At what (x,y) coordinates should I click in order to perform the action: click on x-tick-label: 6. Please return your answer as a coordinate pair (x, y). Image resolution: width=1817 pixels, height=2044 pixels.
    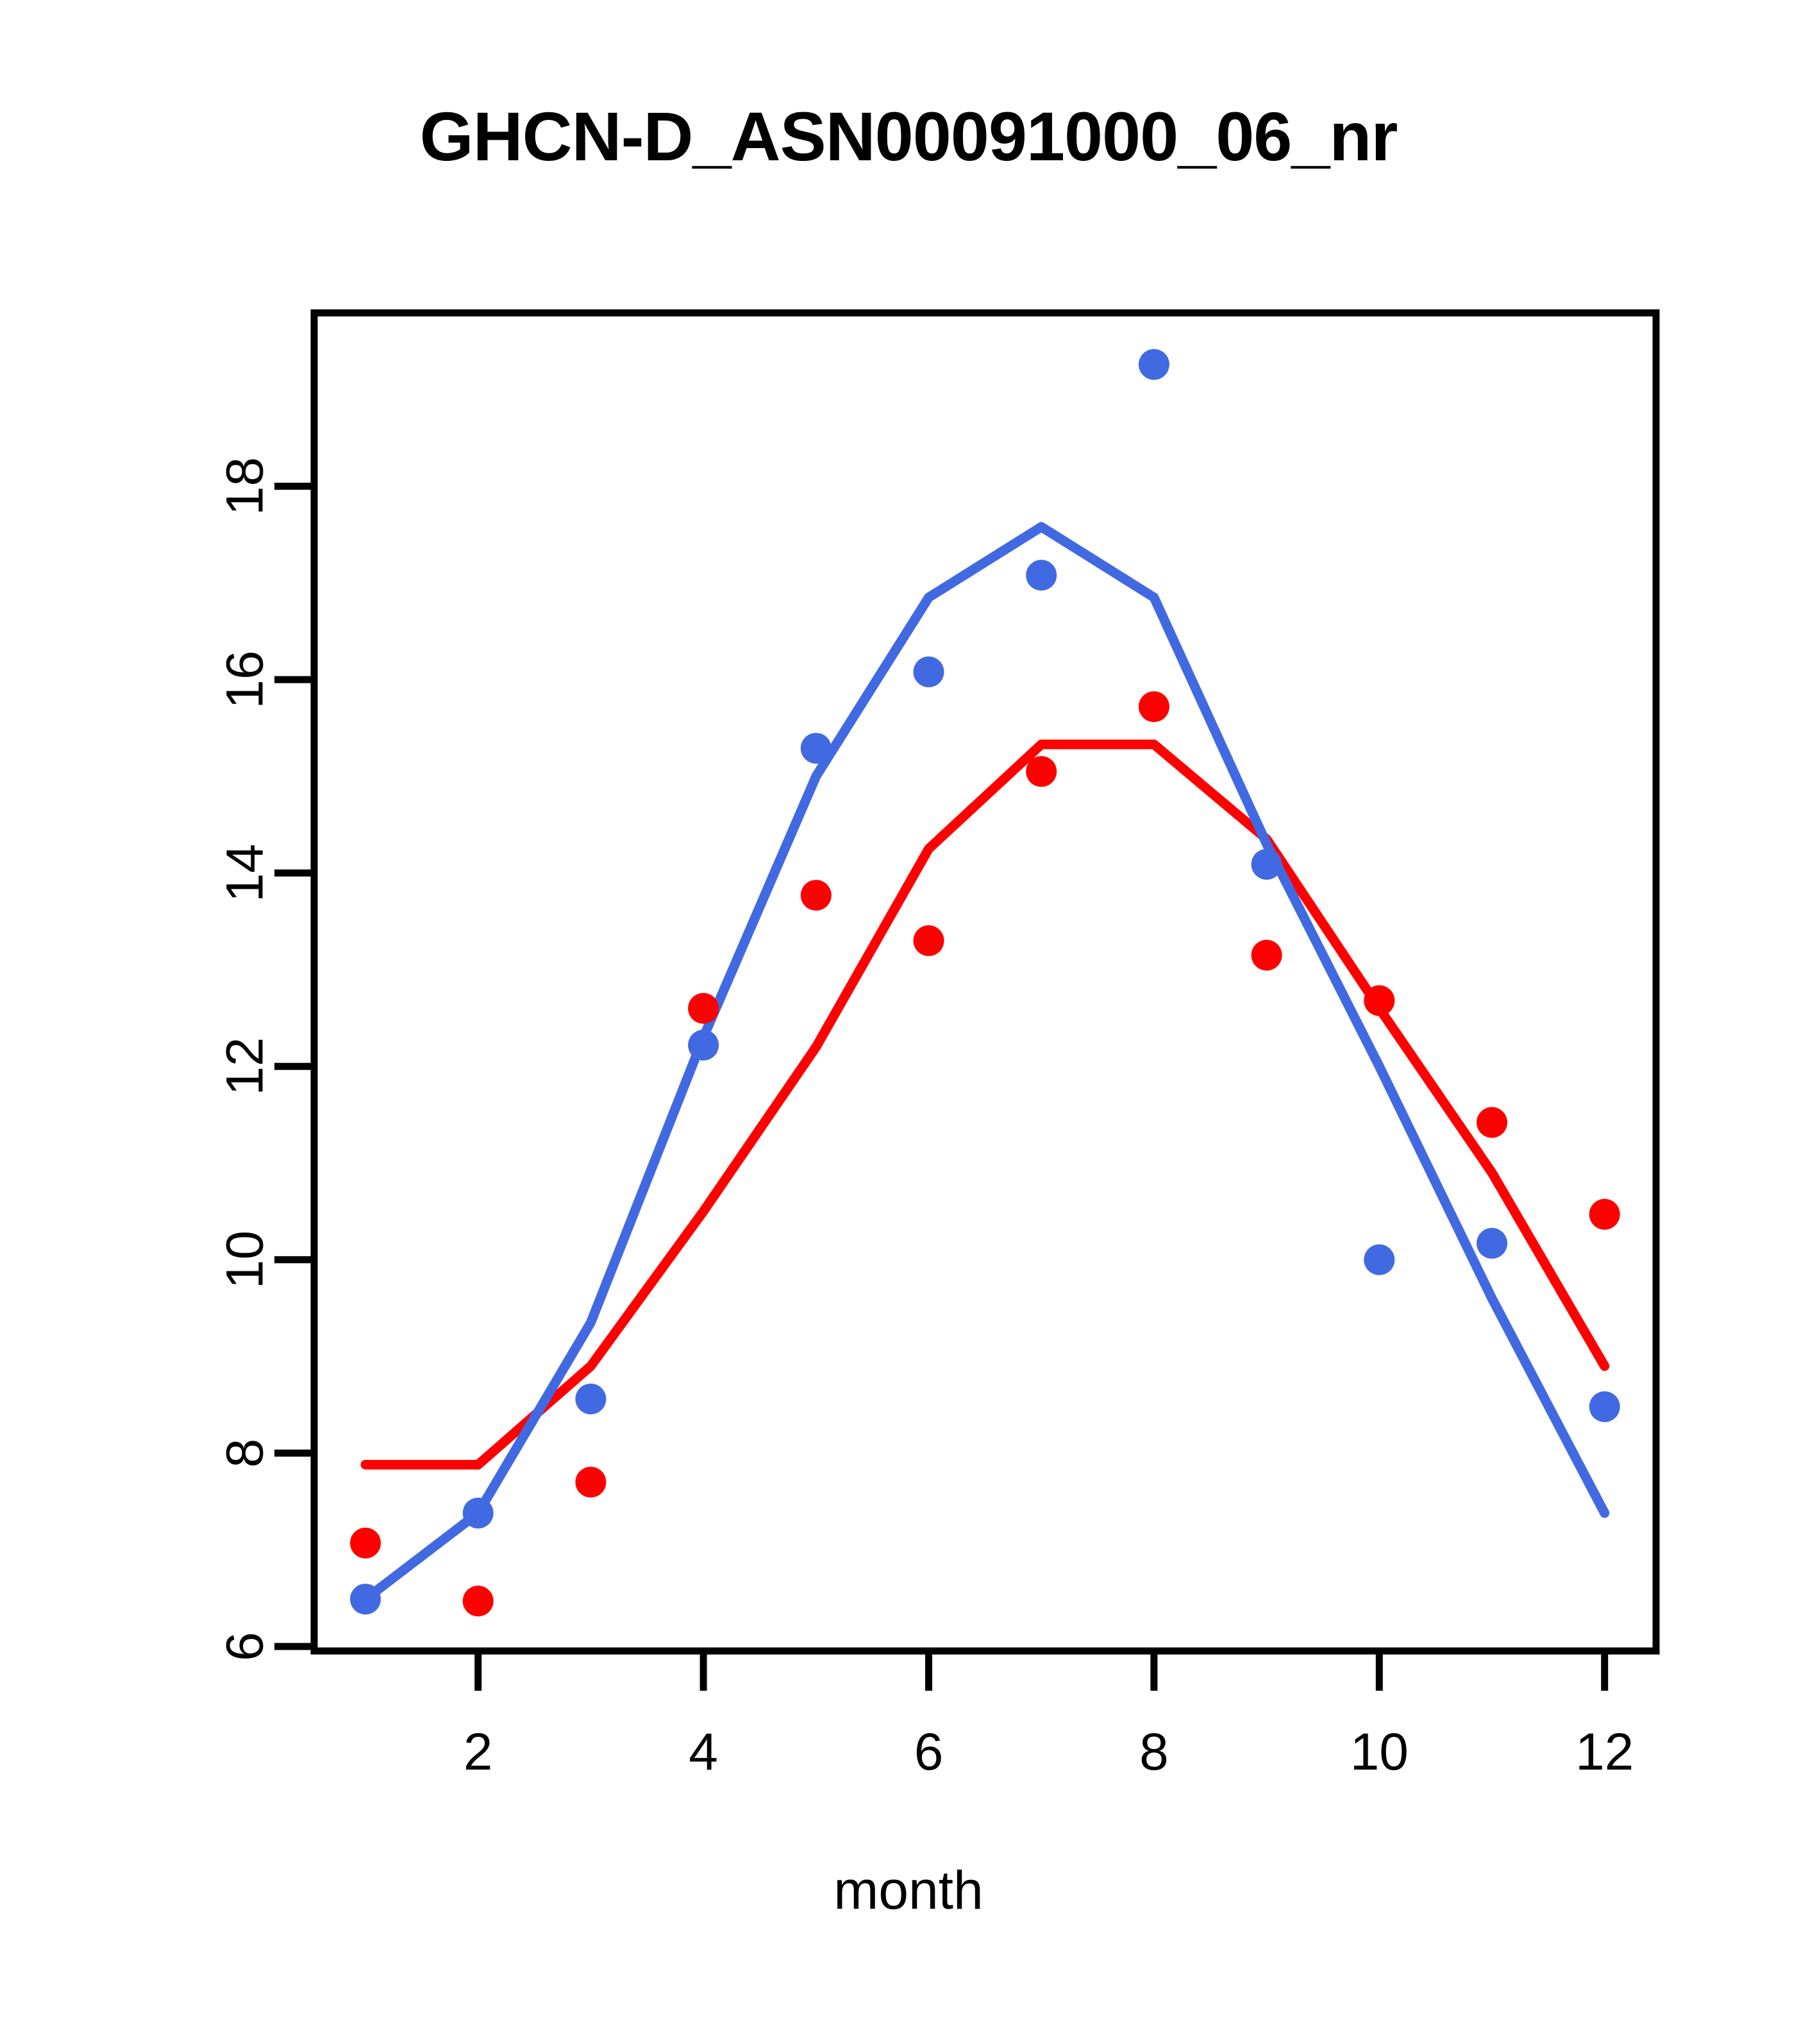
    Looking at the image, I should click on (929, 1752).